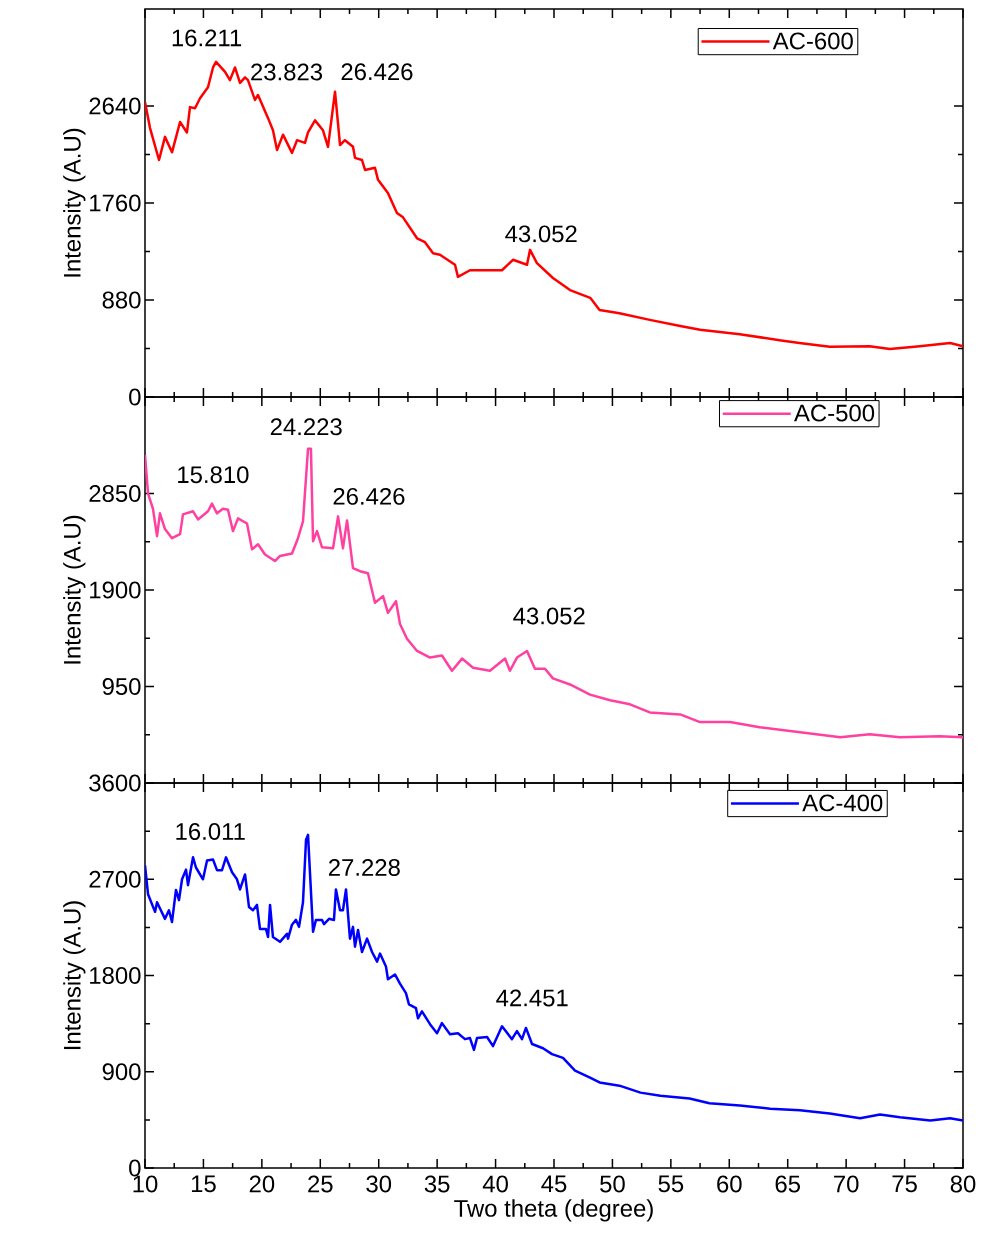 Image resolution: width=984 pixels, height=1260 pixels. Describe the element at coordinates (788, 1184) in the screenshot. I see `x-tick-label: 65` at that location.